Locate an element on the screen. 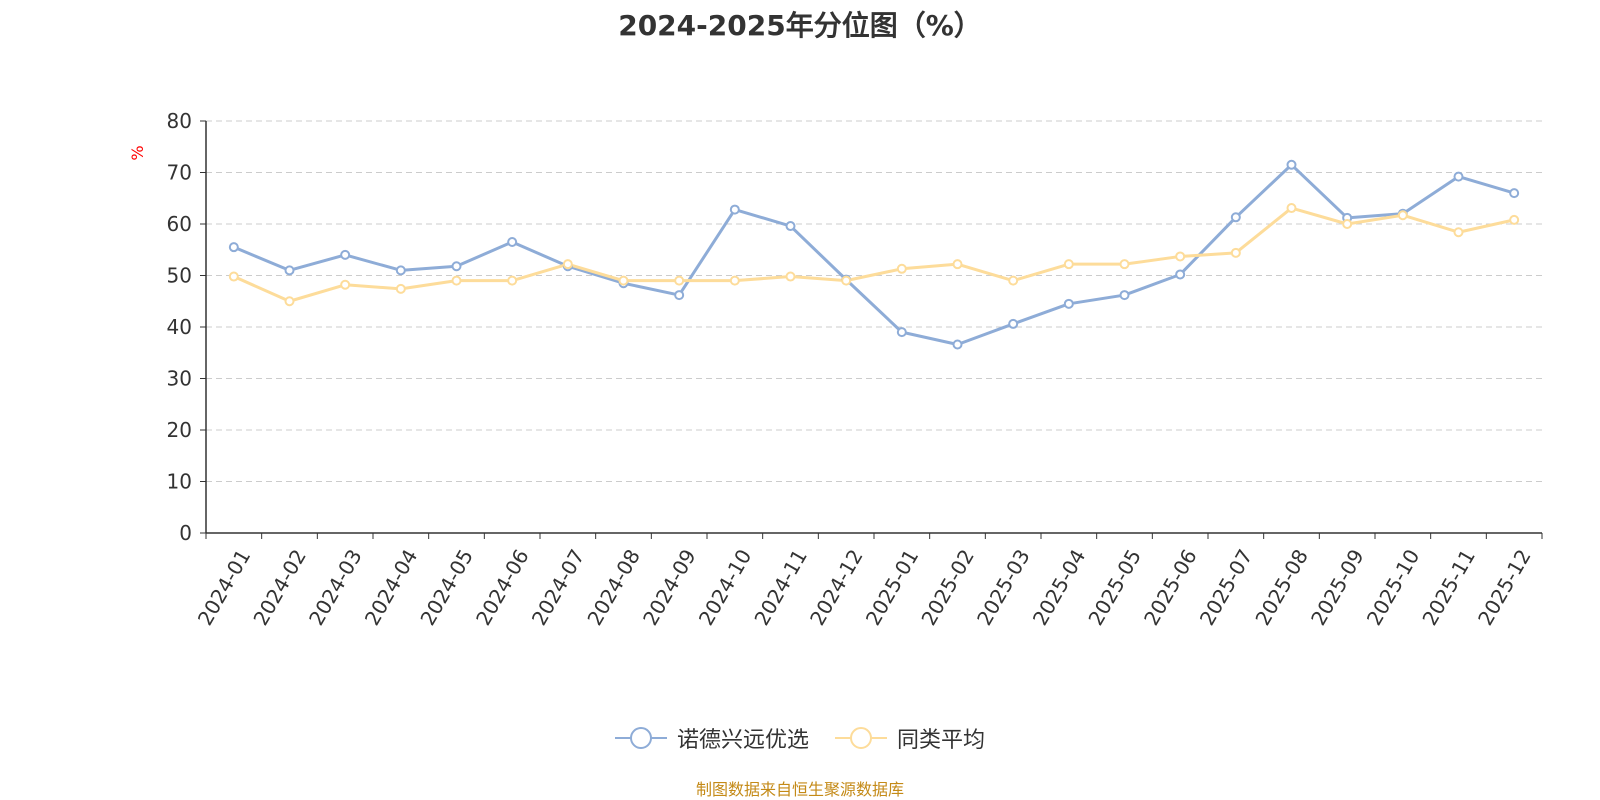  y-tick-label: 60 is located at coordinates (179, 224).